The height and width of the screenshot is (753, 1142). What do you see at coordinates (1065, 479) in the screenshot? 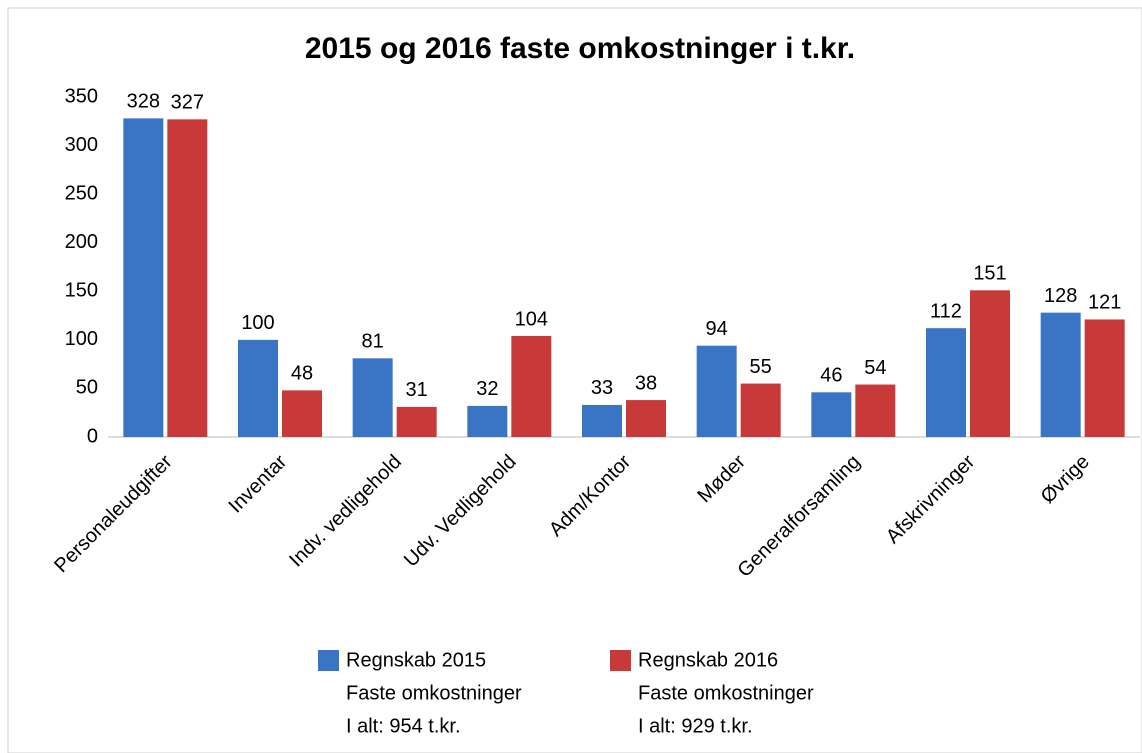
I see `x-tick-label: Øvrige` at bounding box center [1065, 479].